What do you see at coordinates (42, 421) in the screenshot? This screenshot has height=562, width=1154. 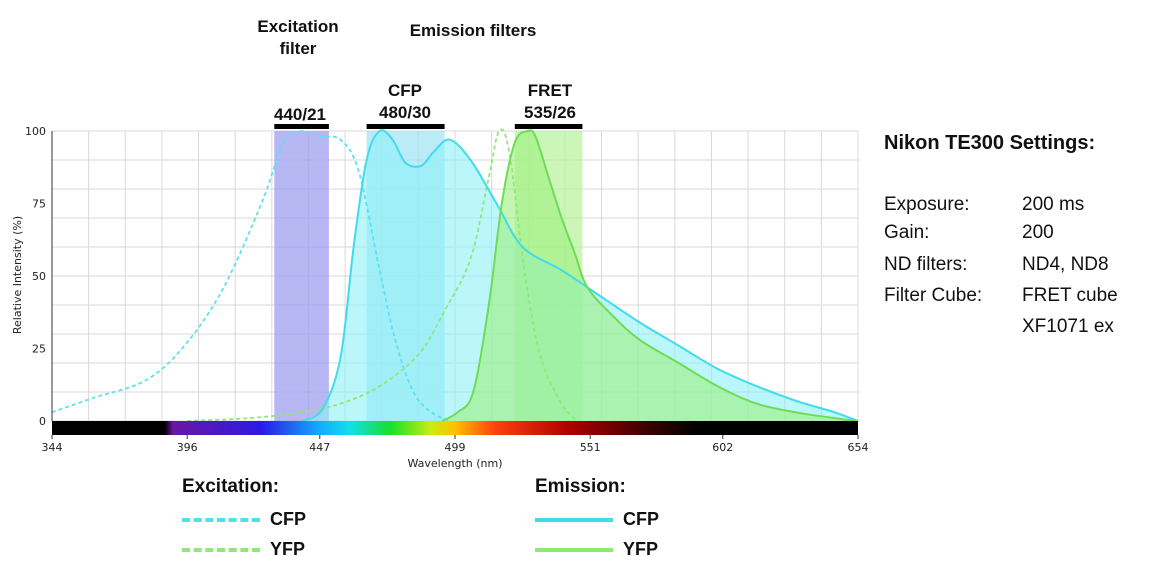 I see `y-tick-label: 0` at bounding box center [42, 421].